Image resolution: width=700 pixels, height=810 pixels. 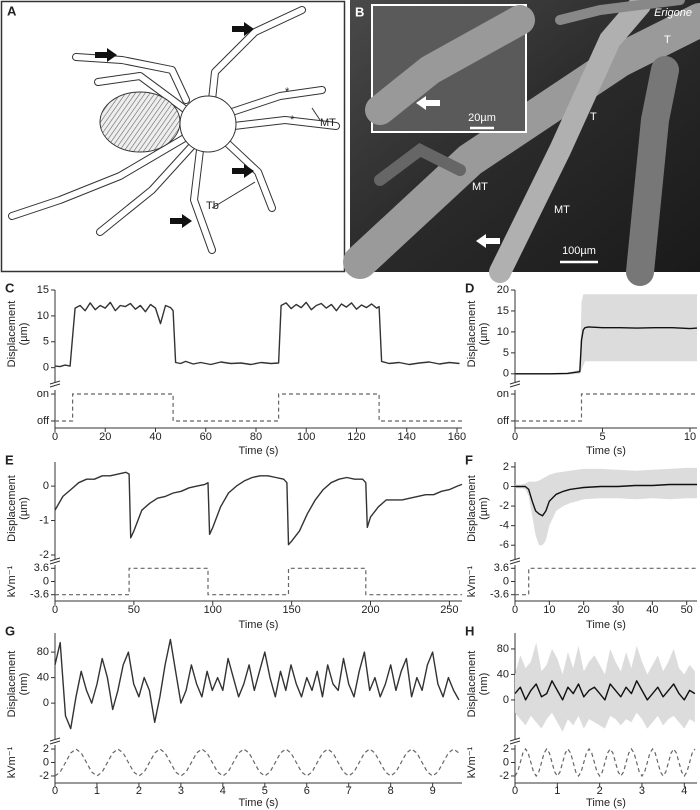 What do you see at coordinates (12, 581) in the screenshot?
I see `stim-axis-label: kVm⁻¹` at bounding box center [12, 581].